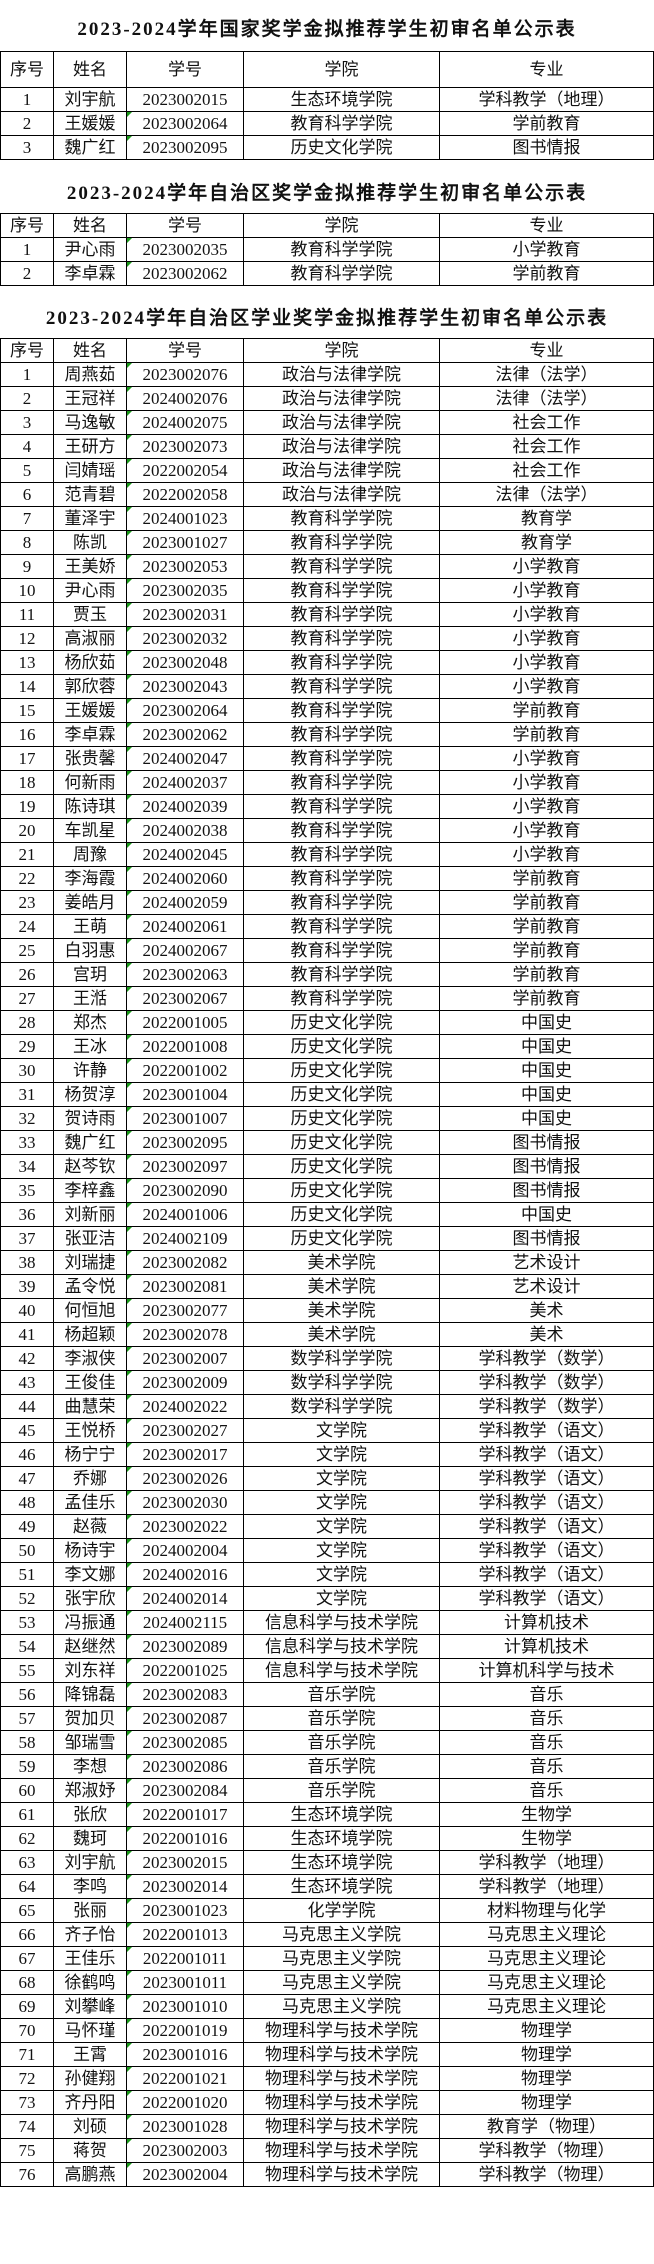  What do you see at coordinates (90, 854) in the screenshot?
I see `cell-name: 周豫` at bounding box center [90, 854].